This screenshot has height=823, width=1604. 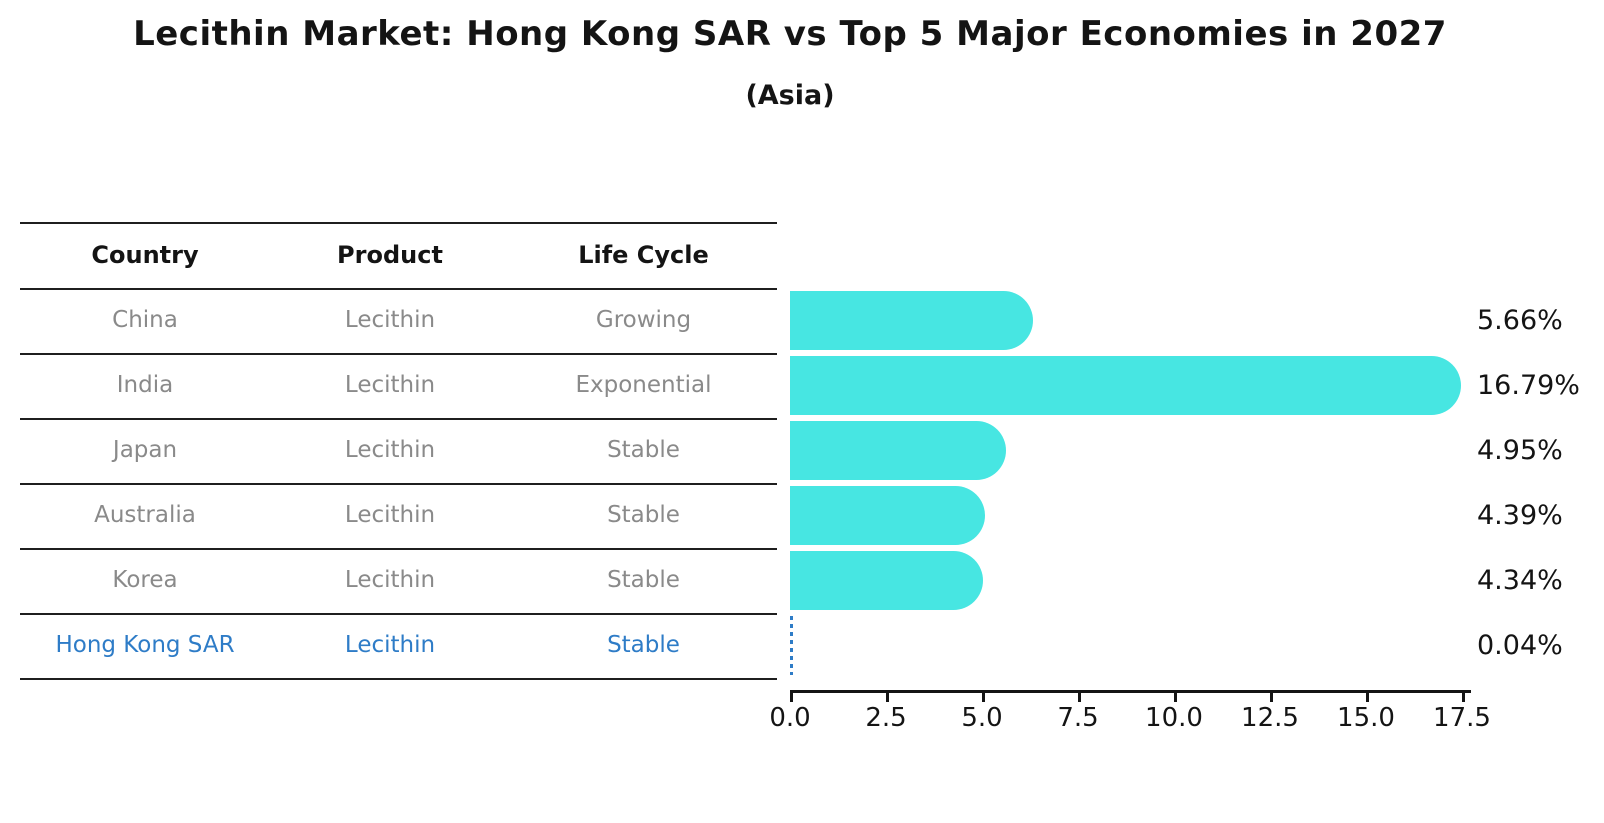 What do you see at coordinates (390, 645) in the screenshot?
I see `table-cell-product-highlighted: Lecithin` at bounding box center [390, 645].